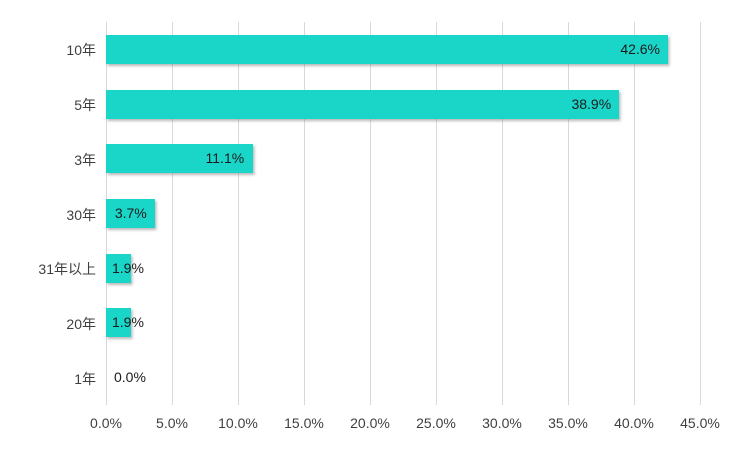 Image resolution: width=748 pixels, height=455 pixels. Describe the element at coordinates (238, 213) in the screenshot. I see `gridline-10.0%` at that location.